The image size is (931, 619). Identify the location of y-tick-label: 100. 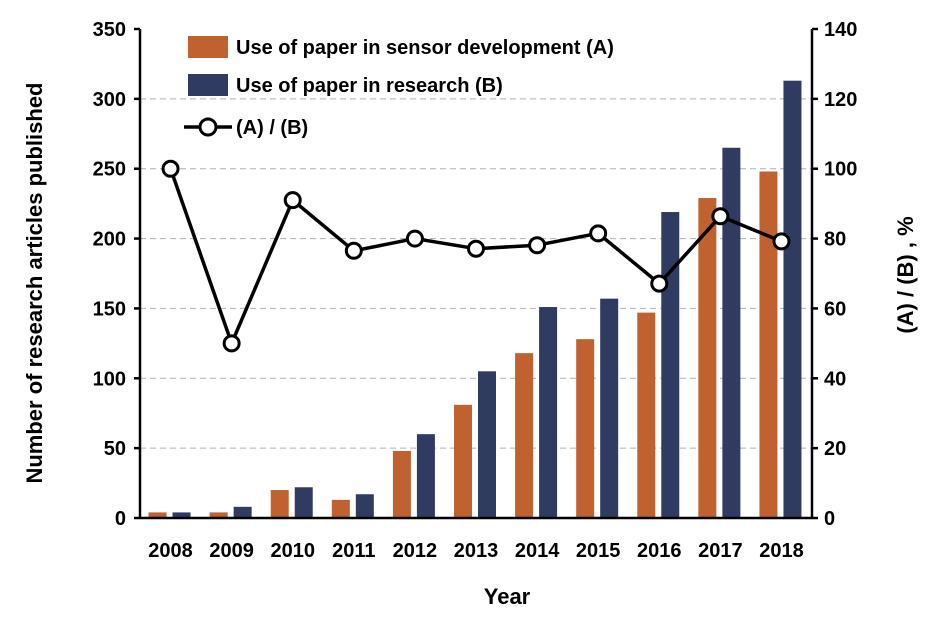
(109, 379).